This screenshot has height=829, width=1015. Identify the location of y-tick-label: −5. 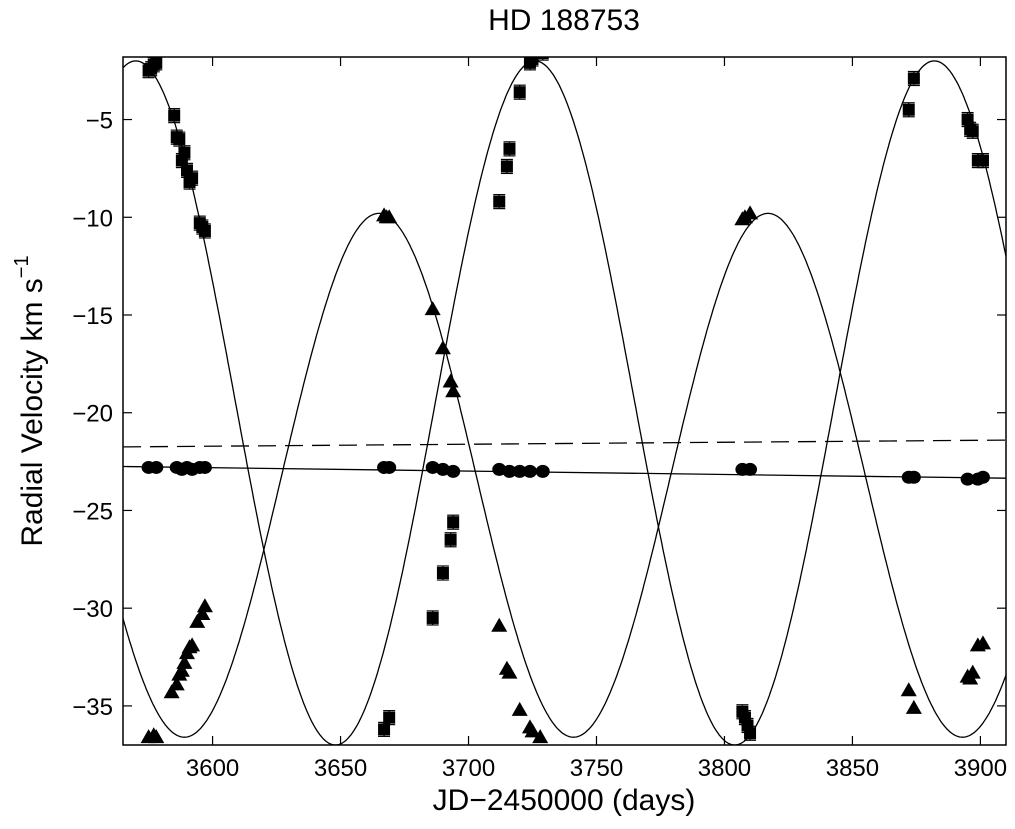
(99, 121).